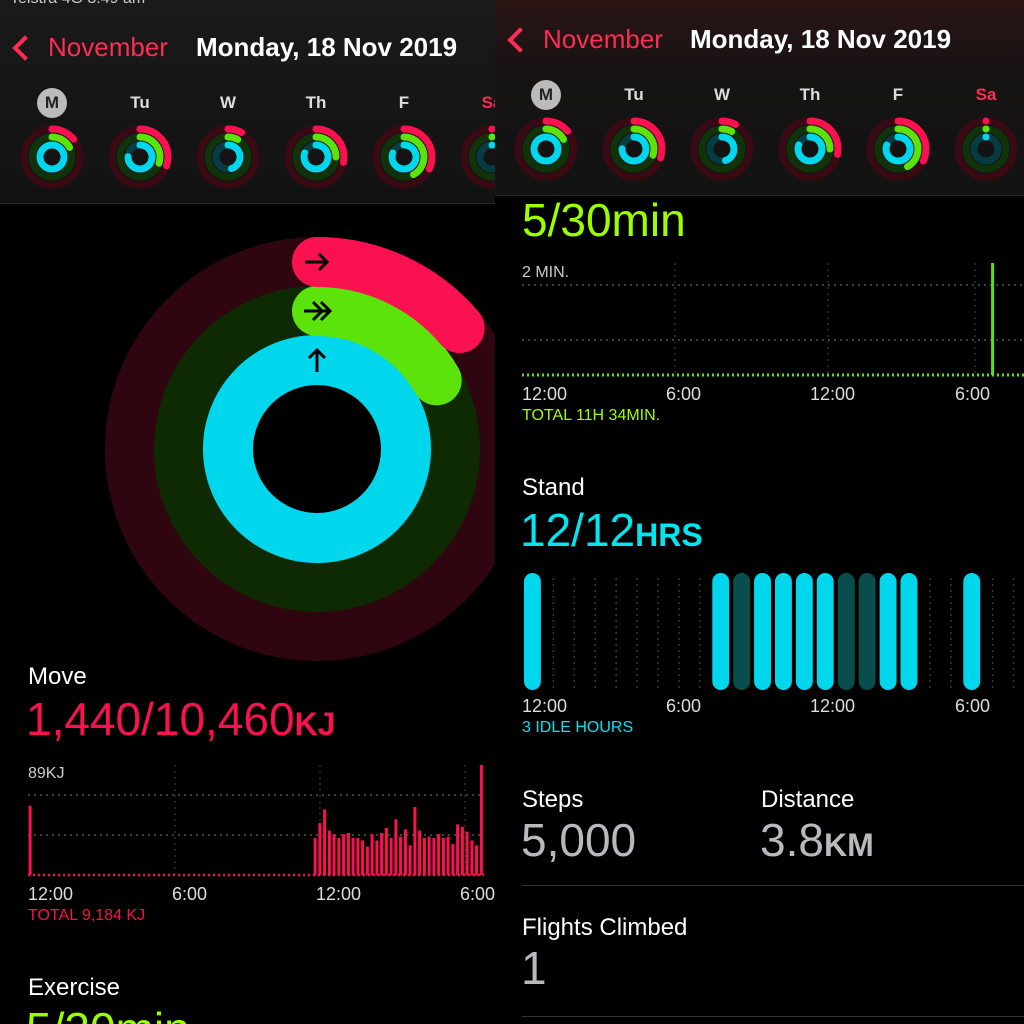  What do you see at coordinates (315, 724) in the screenshot?
I see `move-unit: KJ` at bounding box center [315, 724].